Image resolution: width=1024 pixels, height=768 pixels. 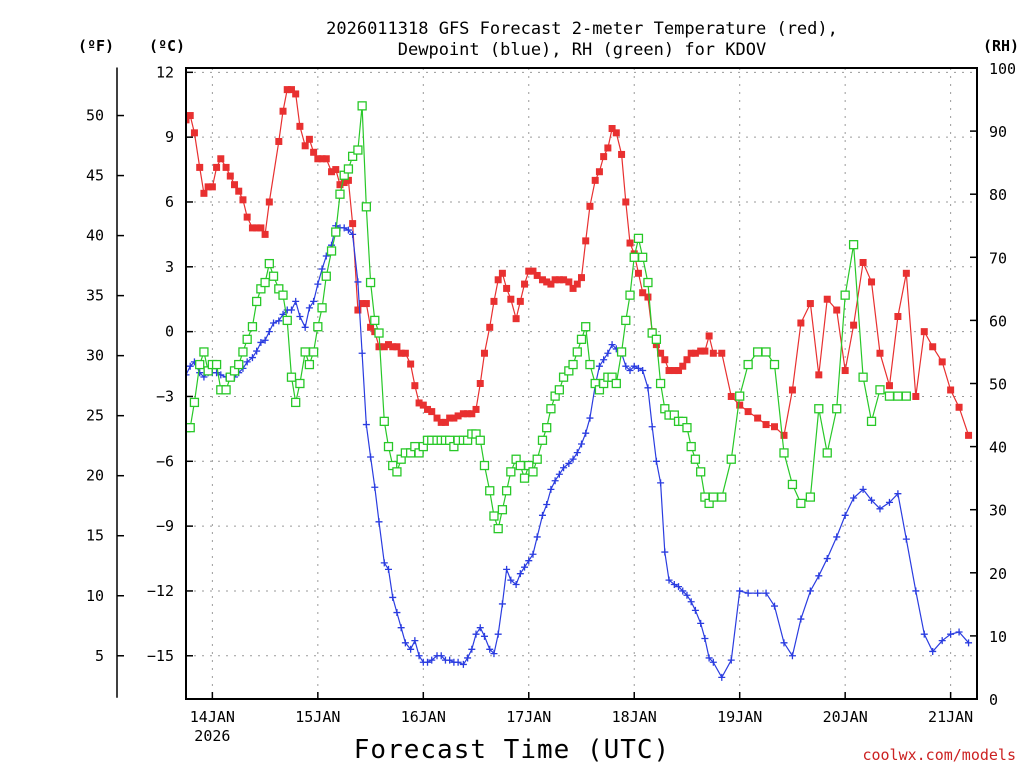 What do you see at coordinates (845, 717) in the screenshot?
I see `time-tick-label: 20JAN` at bounding box center [845, 717].